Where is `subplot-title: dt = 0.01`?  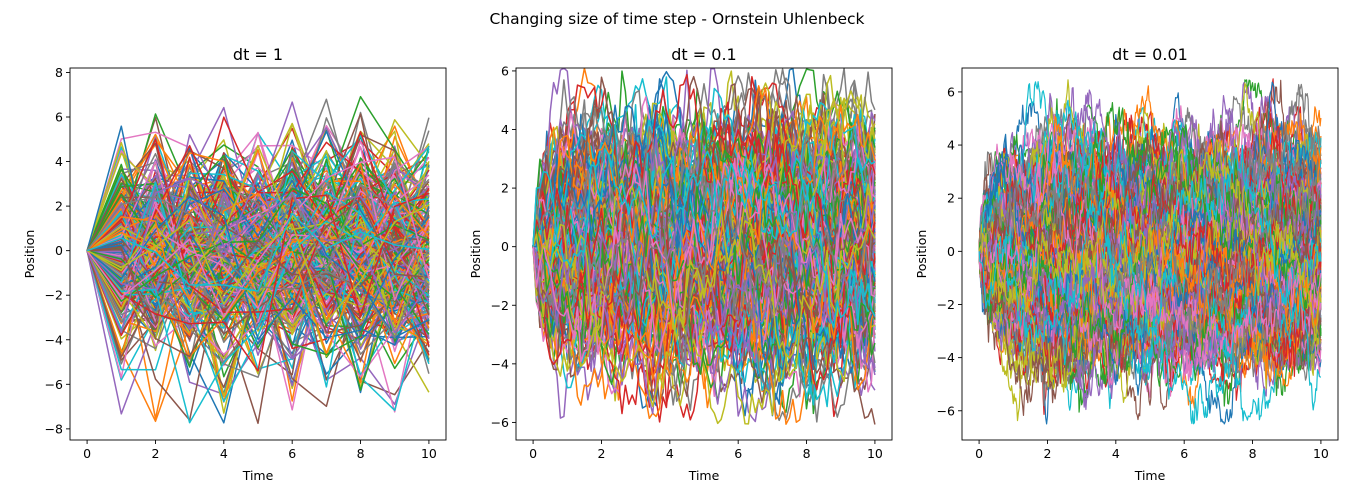
subplot-title: dt = 0.01 is located at coordinates (1150, 54).